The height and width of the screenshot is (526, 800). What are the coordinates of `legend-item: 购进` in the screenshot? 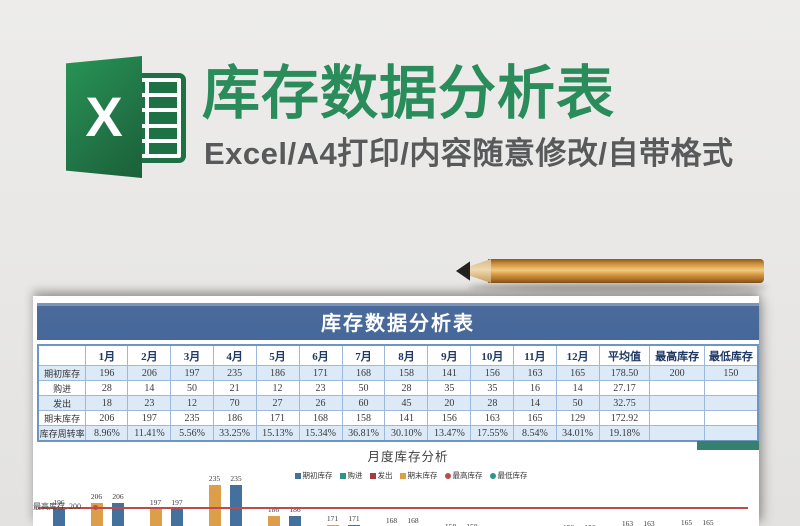 It's located at (351, 475).